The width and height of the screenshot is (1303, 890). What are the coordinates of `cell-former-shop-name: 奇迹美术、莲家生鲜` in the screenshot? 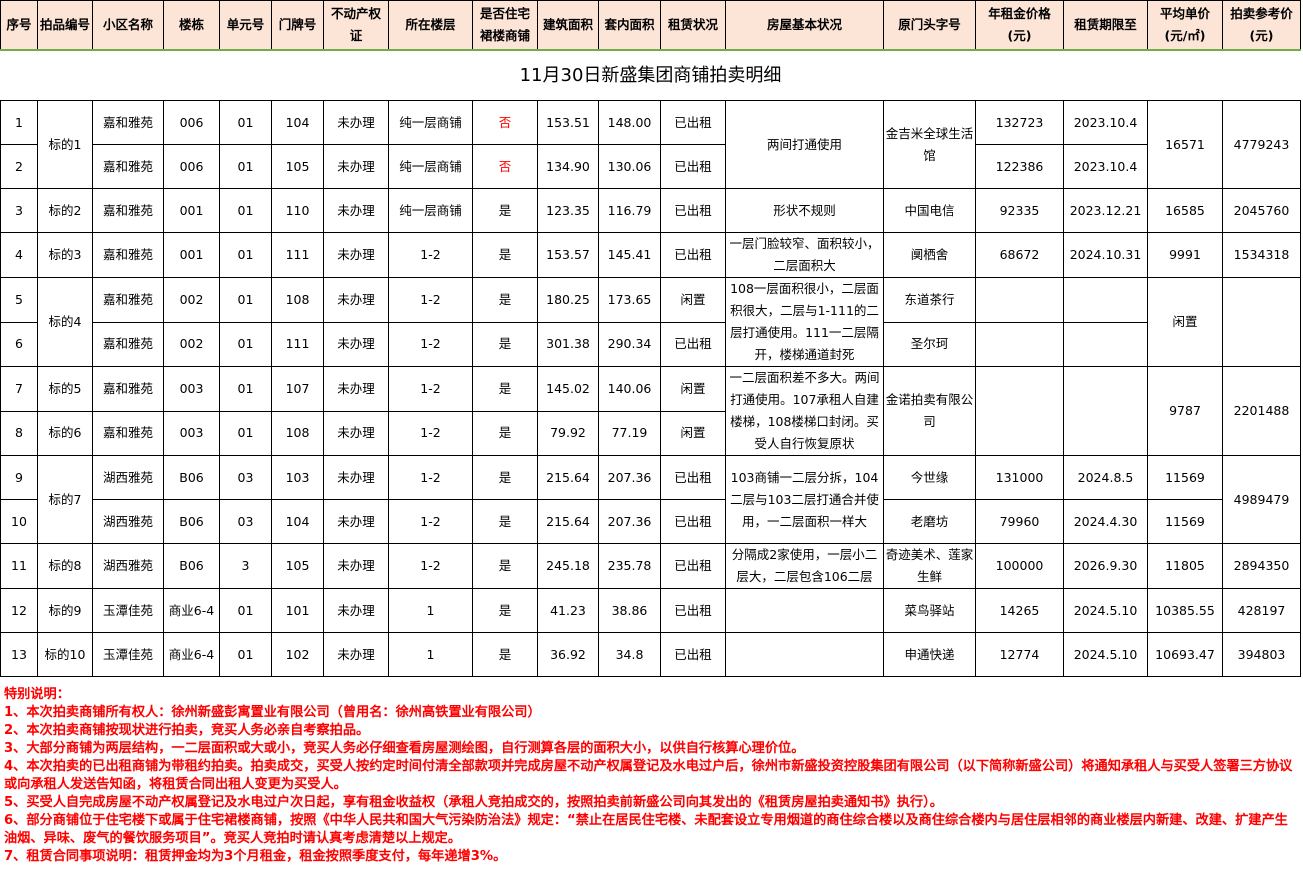 It's located at (929, 566).